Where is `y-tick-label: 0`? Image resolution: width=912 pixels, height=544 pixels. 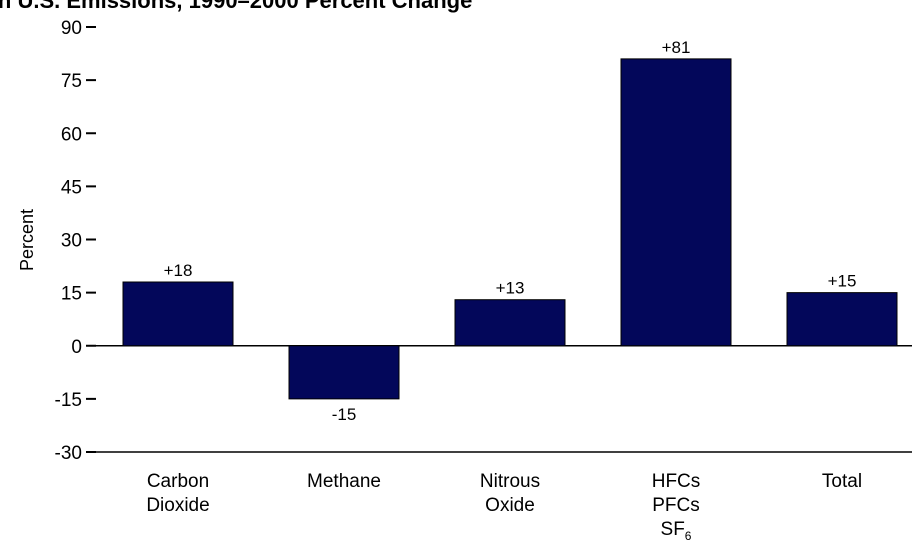
y-tick-label: 0 is located at coordinates (76, 347).